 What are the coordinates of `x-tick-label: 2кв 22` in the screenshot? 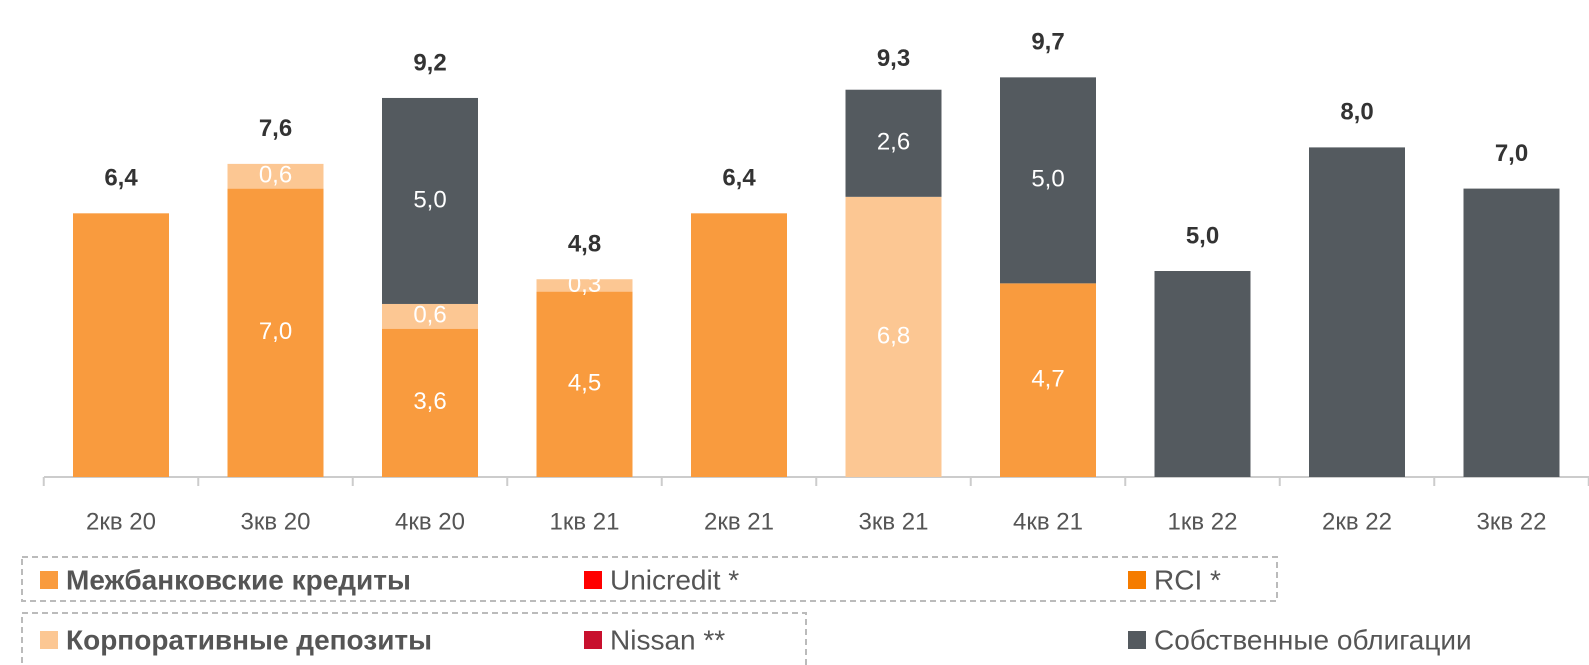 It's located at (1357, 521).